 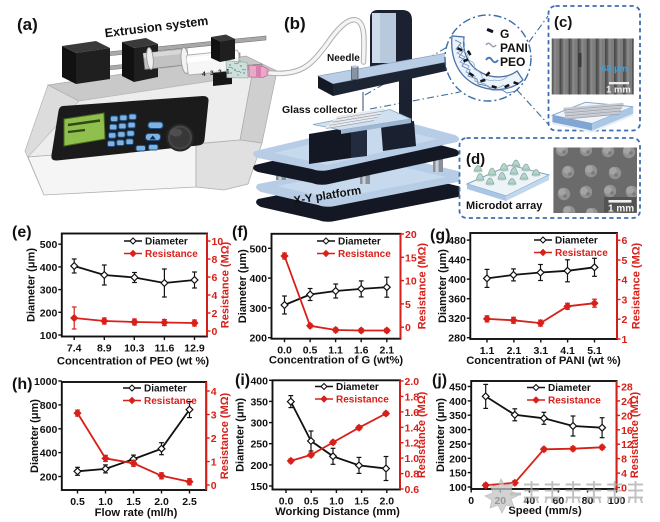 I want to click on svg-text: 20, so click(x=411, y=235).